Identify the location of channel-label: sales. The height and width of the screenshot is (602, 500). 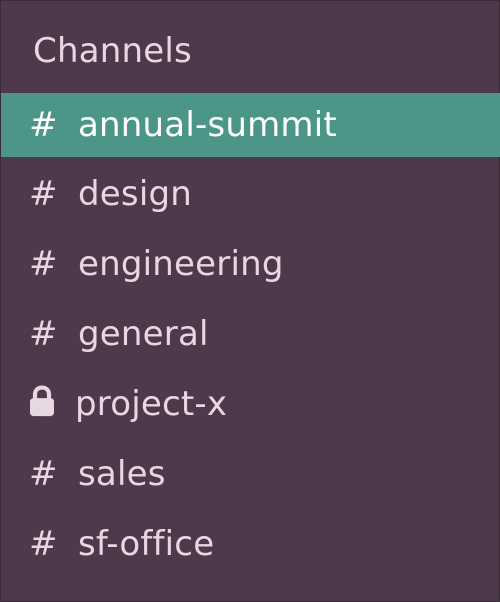
(122, 474).